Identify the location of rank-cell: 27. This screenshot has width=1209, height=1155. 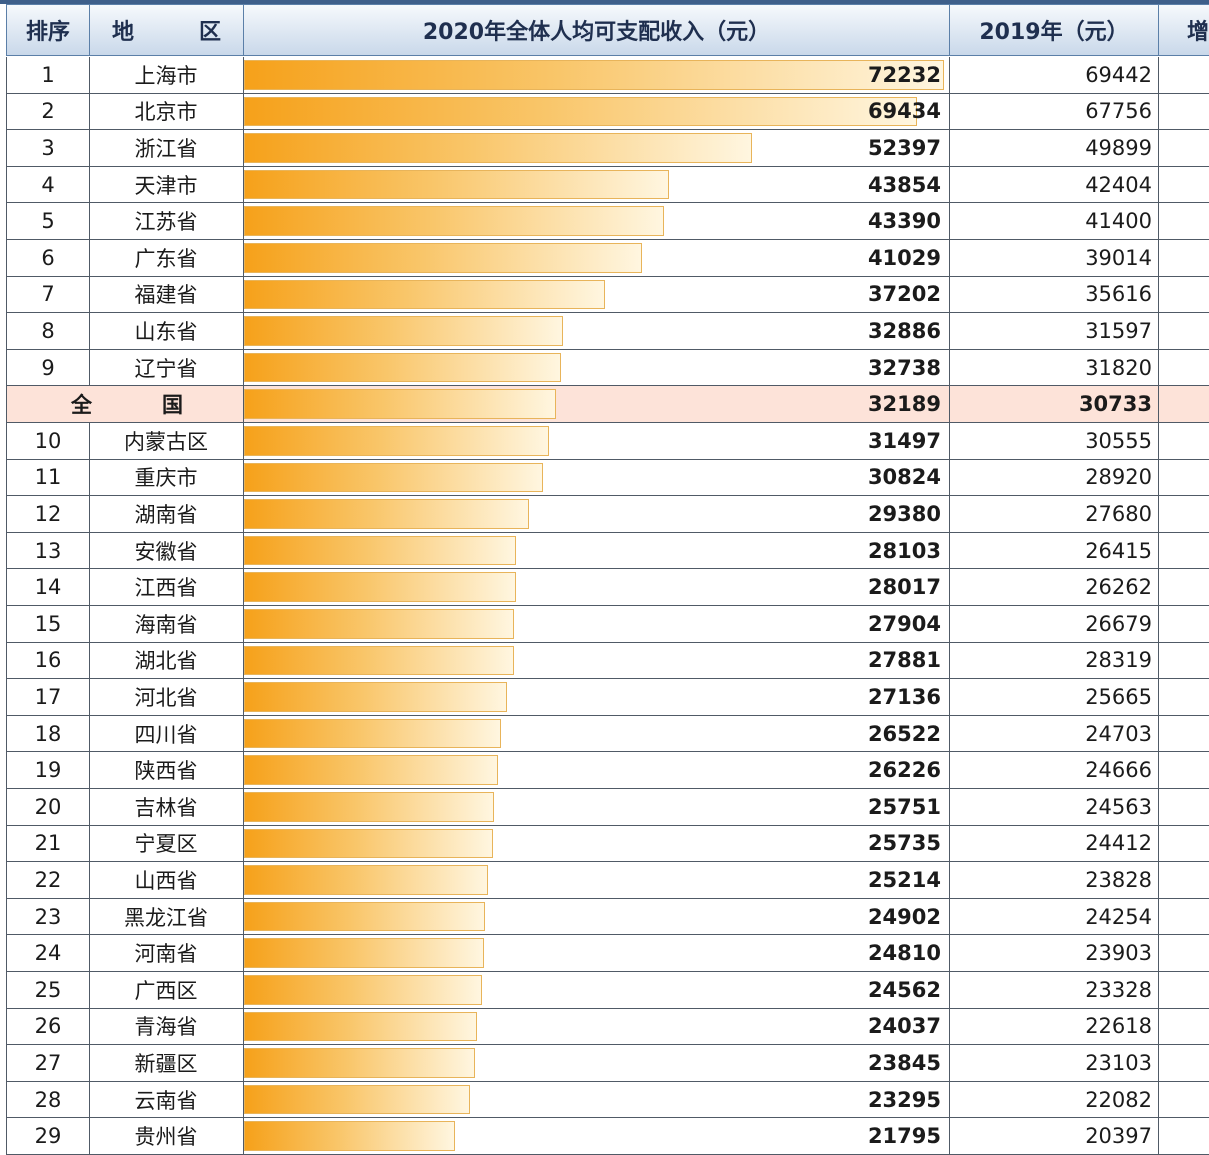
(48, 1063).